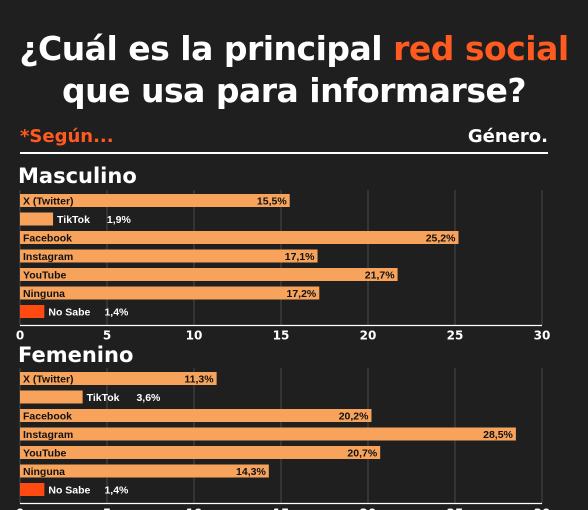 The height and width of the screenshot is (510, 588). Describe the element at coordinates (77, 176) in the screenshot. I see `section-title-masculino: Masculino` at that location.